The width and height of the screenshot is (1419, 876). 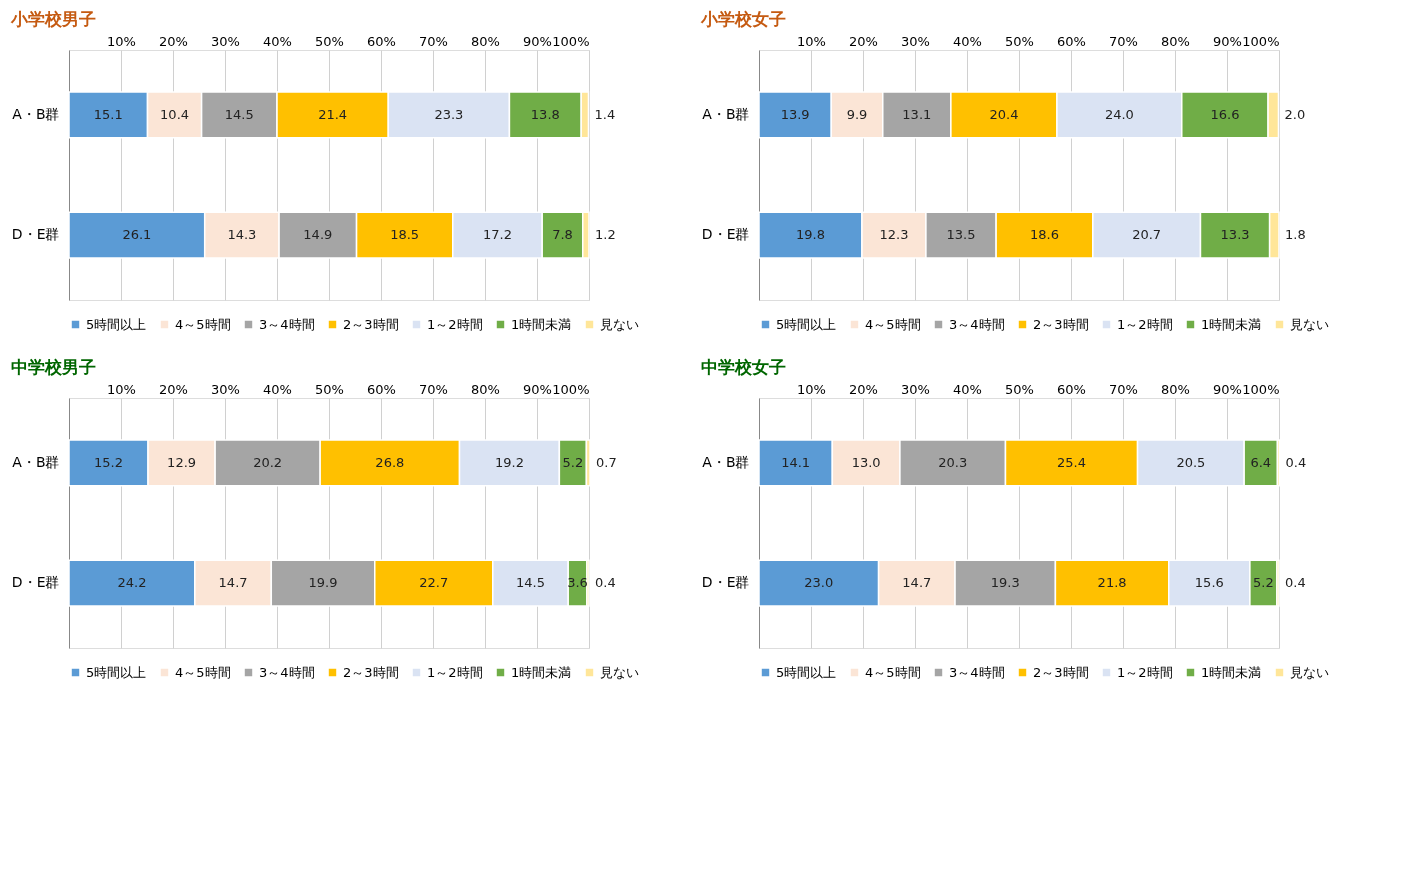 I want to click on data-label: 14.1, so click(x=796, y=462).